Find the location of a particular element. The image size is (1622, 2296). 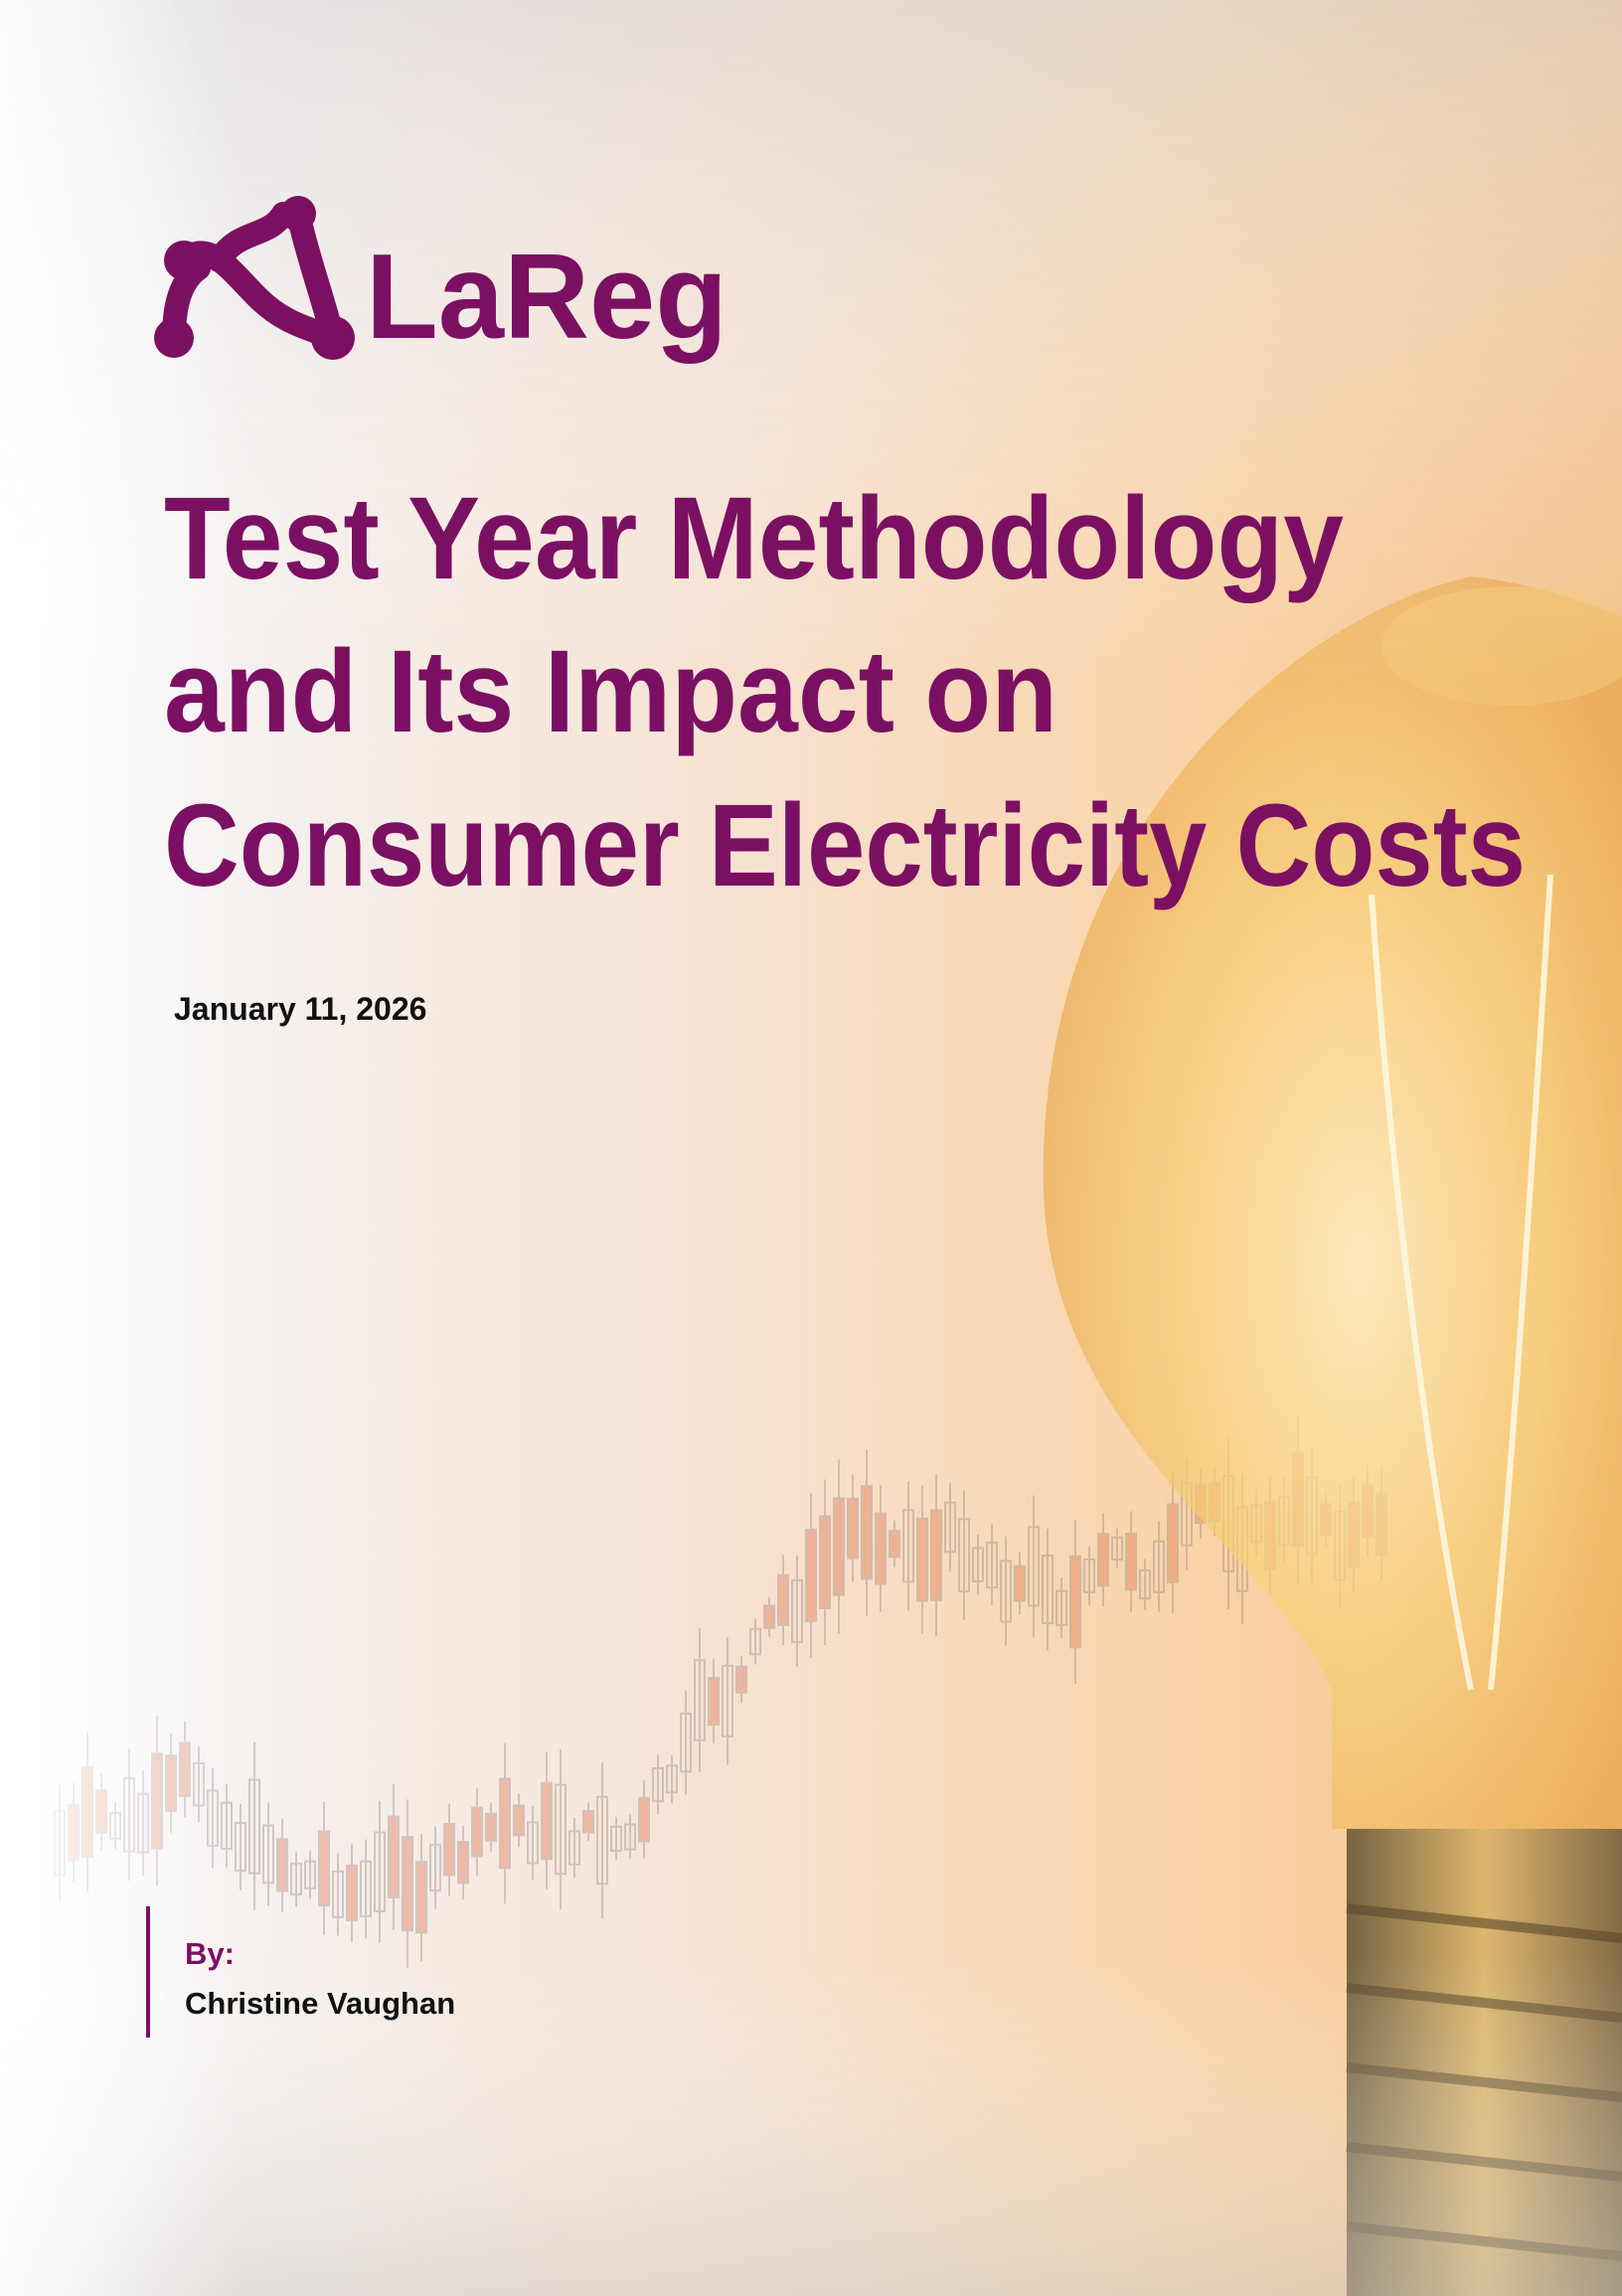

title-line: Consumer Electricity Costs is located at coordinates (845, 845).